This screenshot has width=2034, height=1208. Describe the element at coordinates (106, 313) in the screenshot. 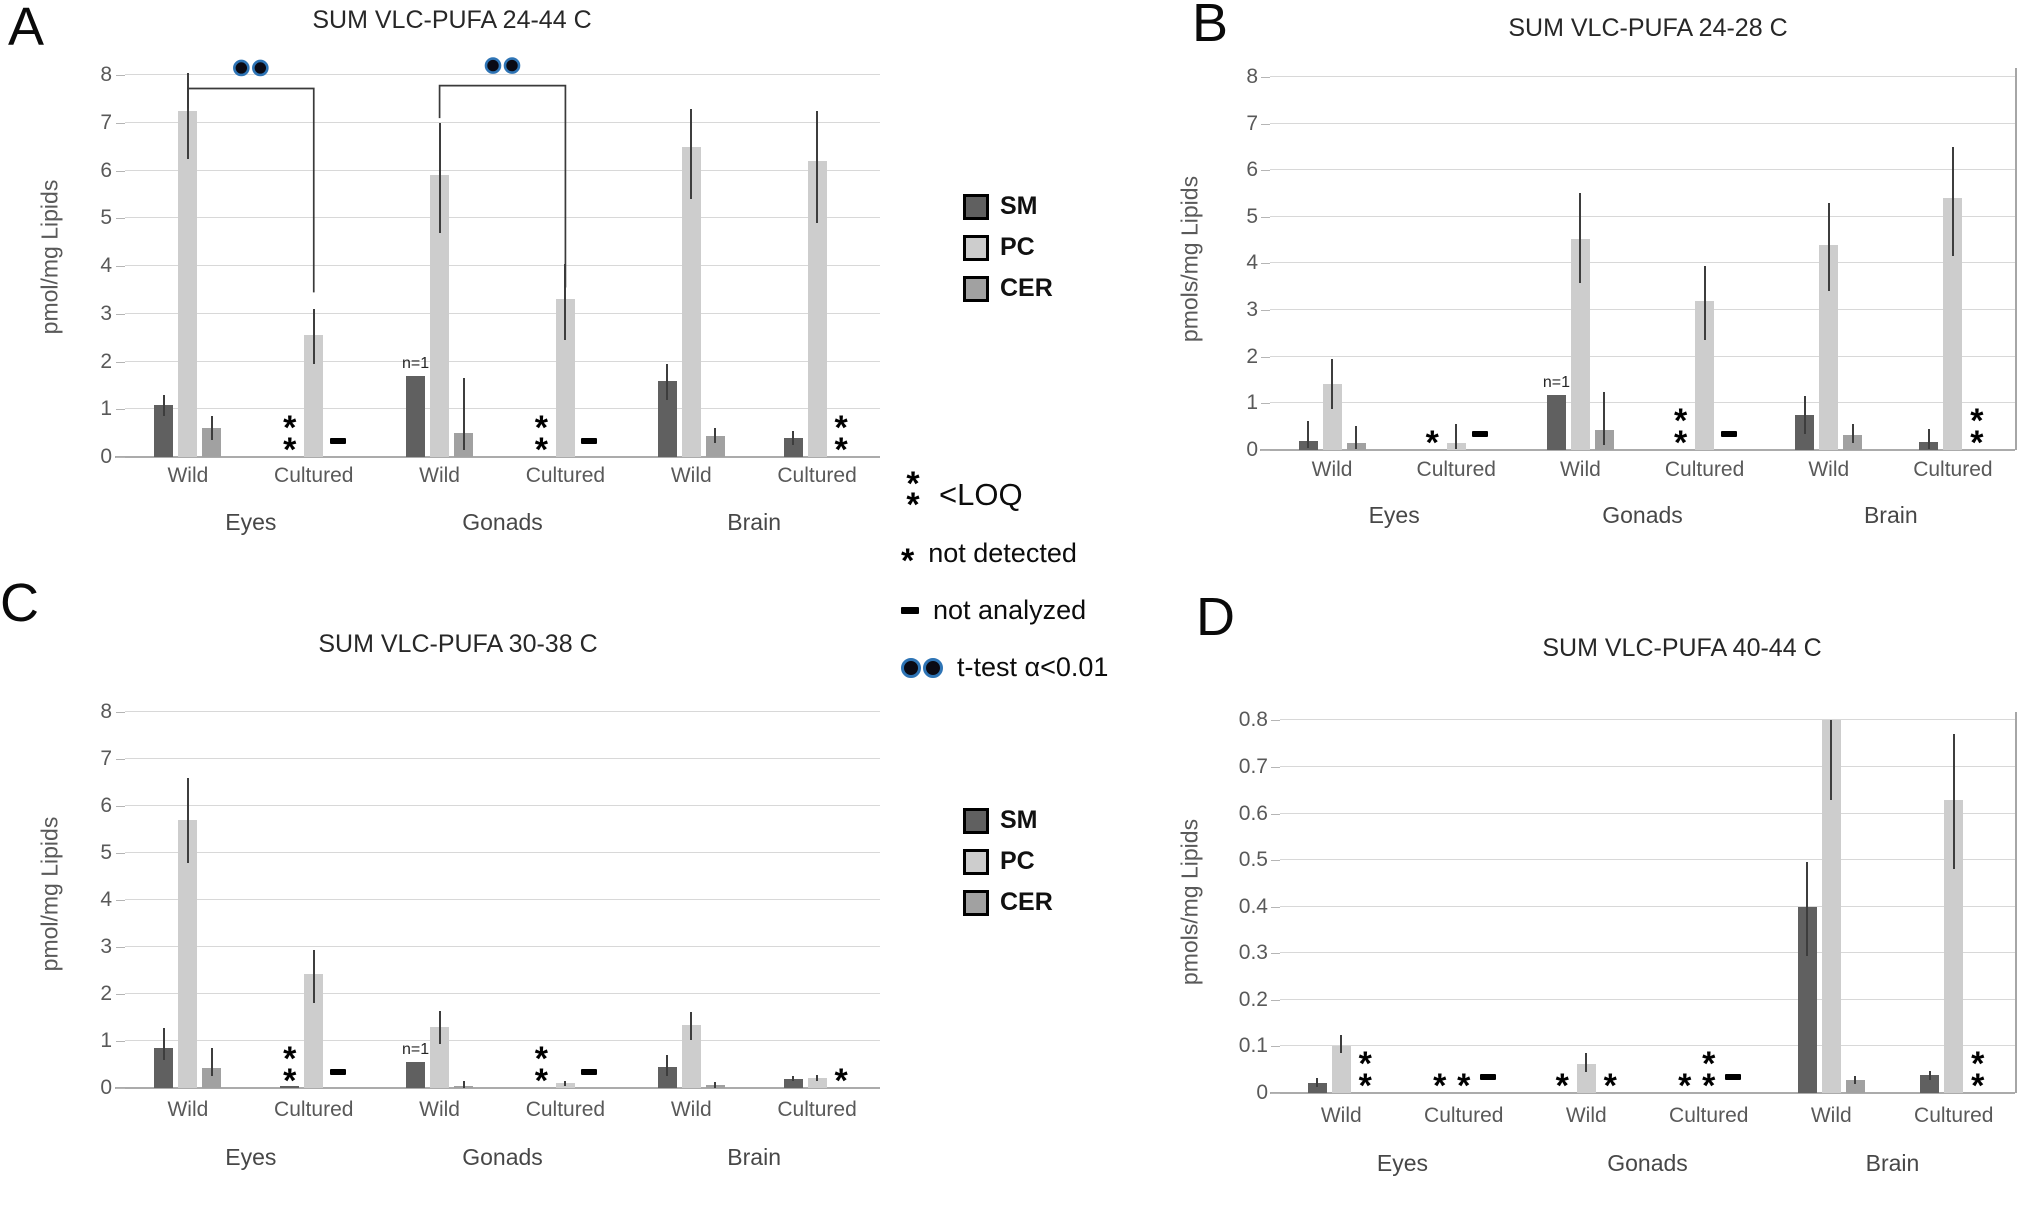

I see `y-tick-label: 3` at that location.